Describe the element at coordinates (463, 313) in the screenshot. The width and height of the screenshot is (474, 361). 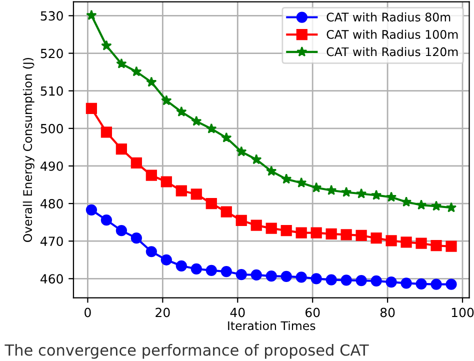
I see `x-tick-label: 100` at that location.